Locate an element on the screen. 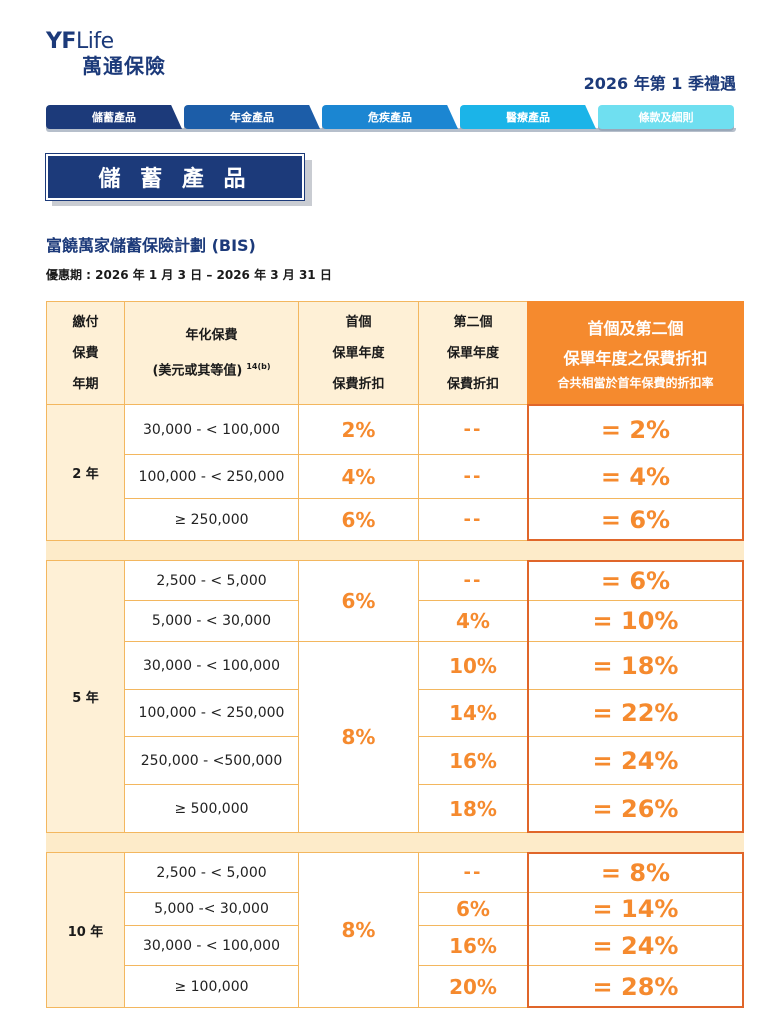  total-discount: = 2% is located at coordinates (635, 429).